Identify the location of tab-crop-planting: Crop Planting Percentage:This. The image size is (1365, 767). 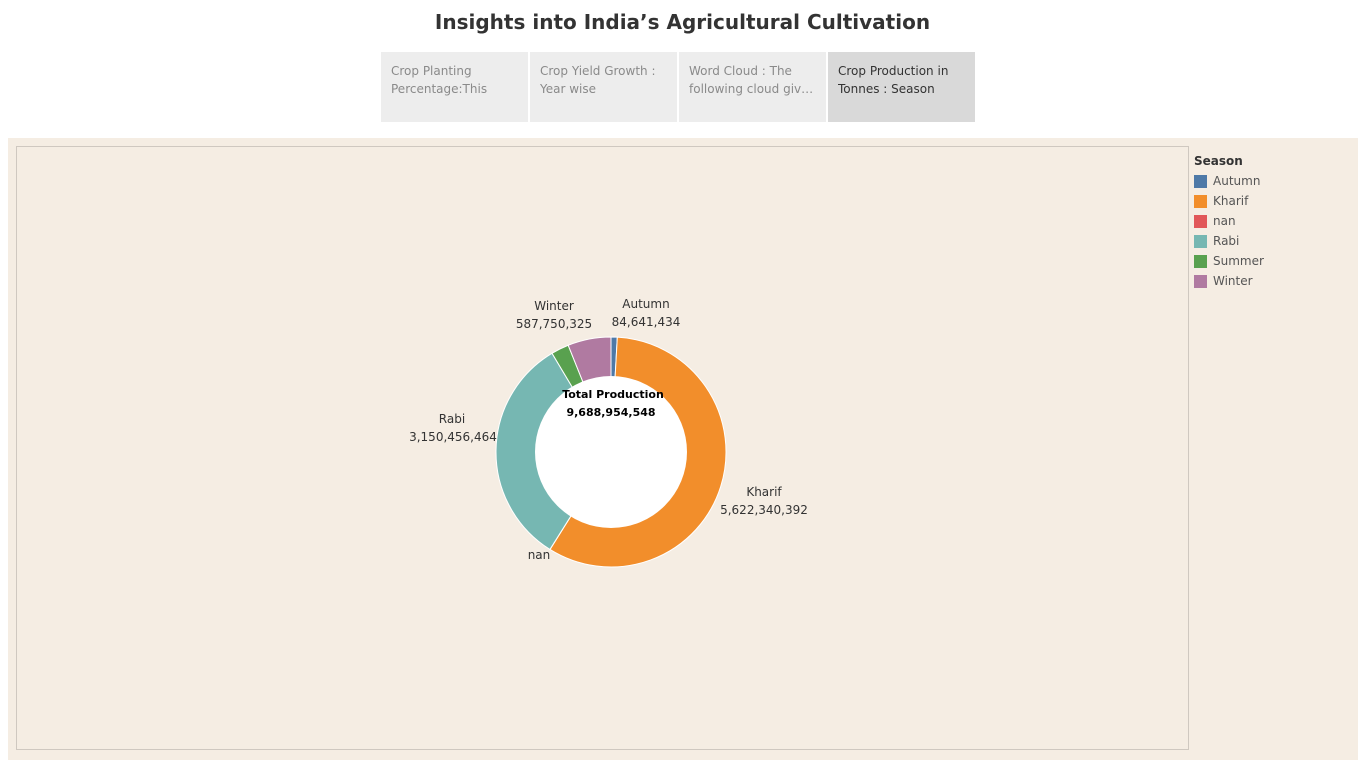
(454, 87).